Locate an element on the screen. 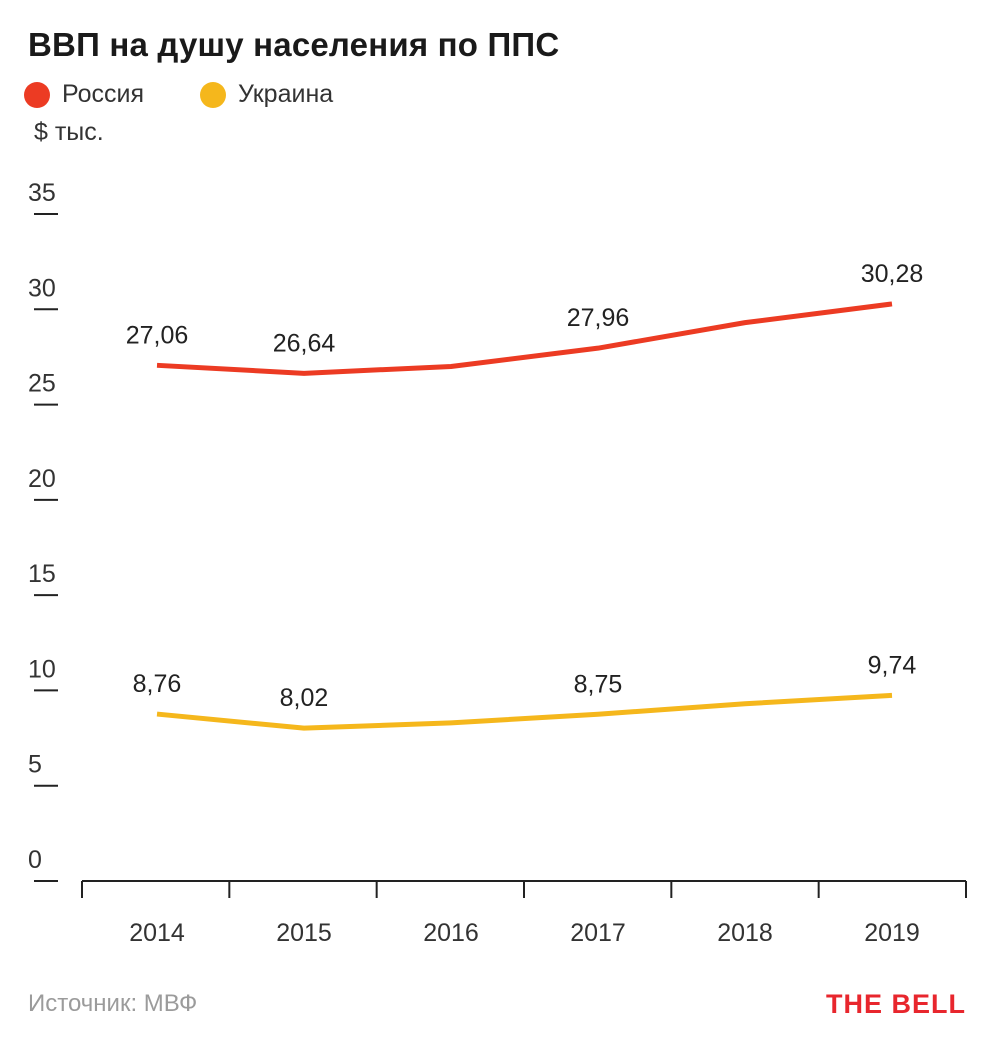  legend-item-russia: Россия is located at coordinates (84, 94).